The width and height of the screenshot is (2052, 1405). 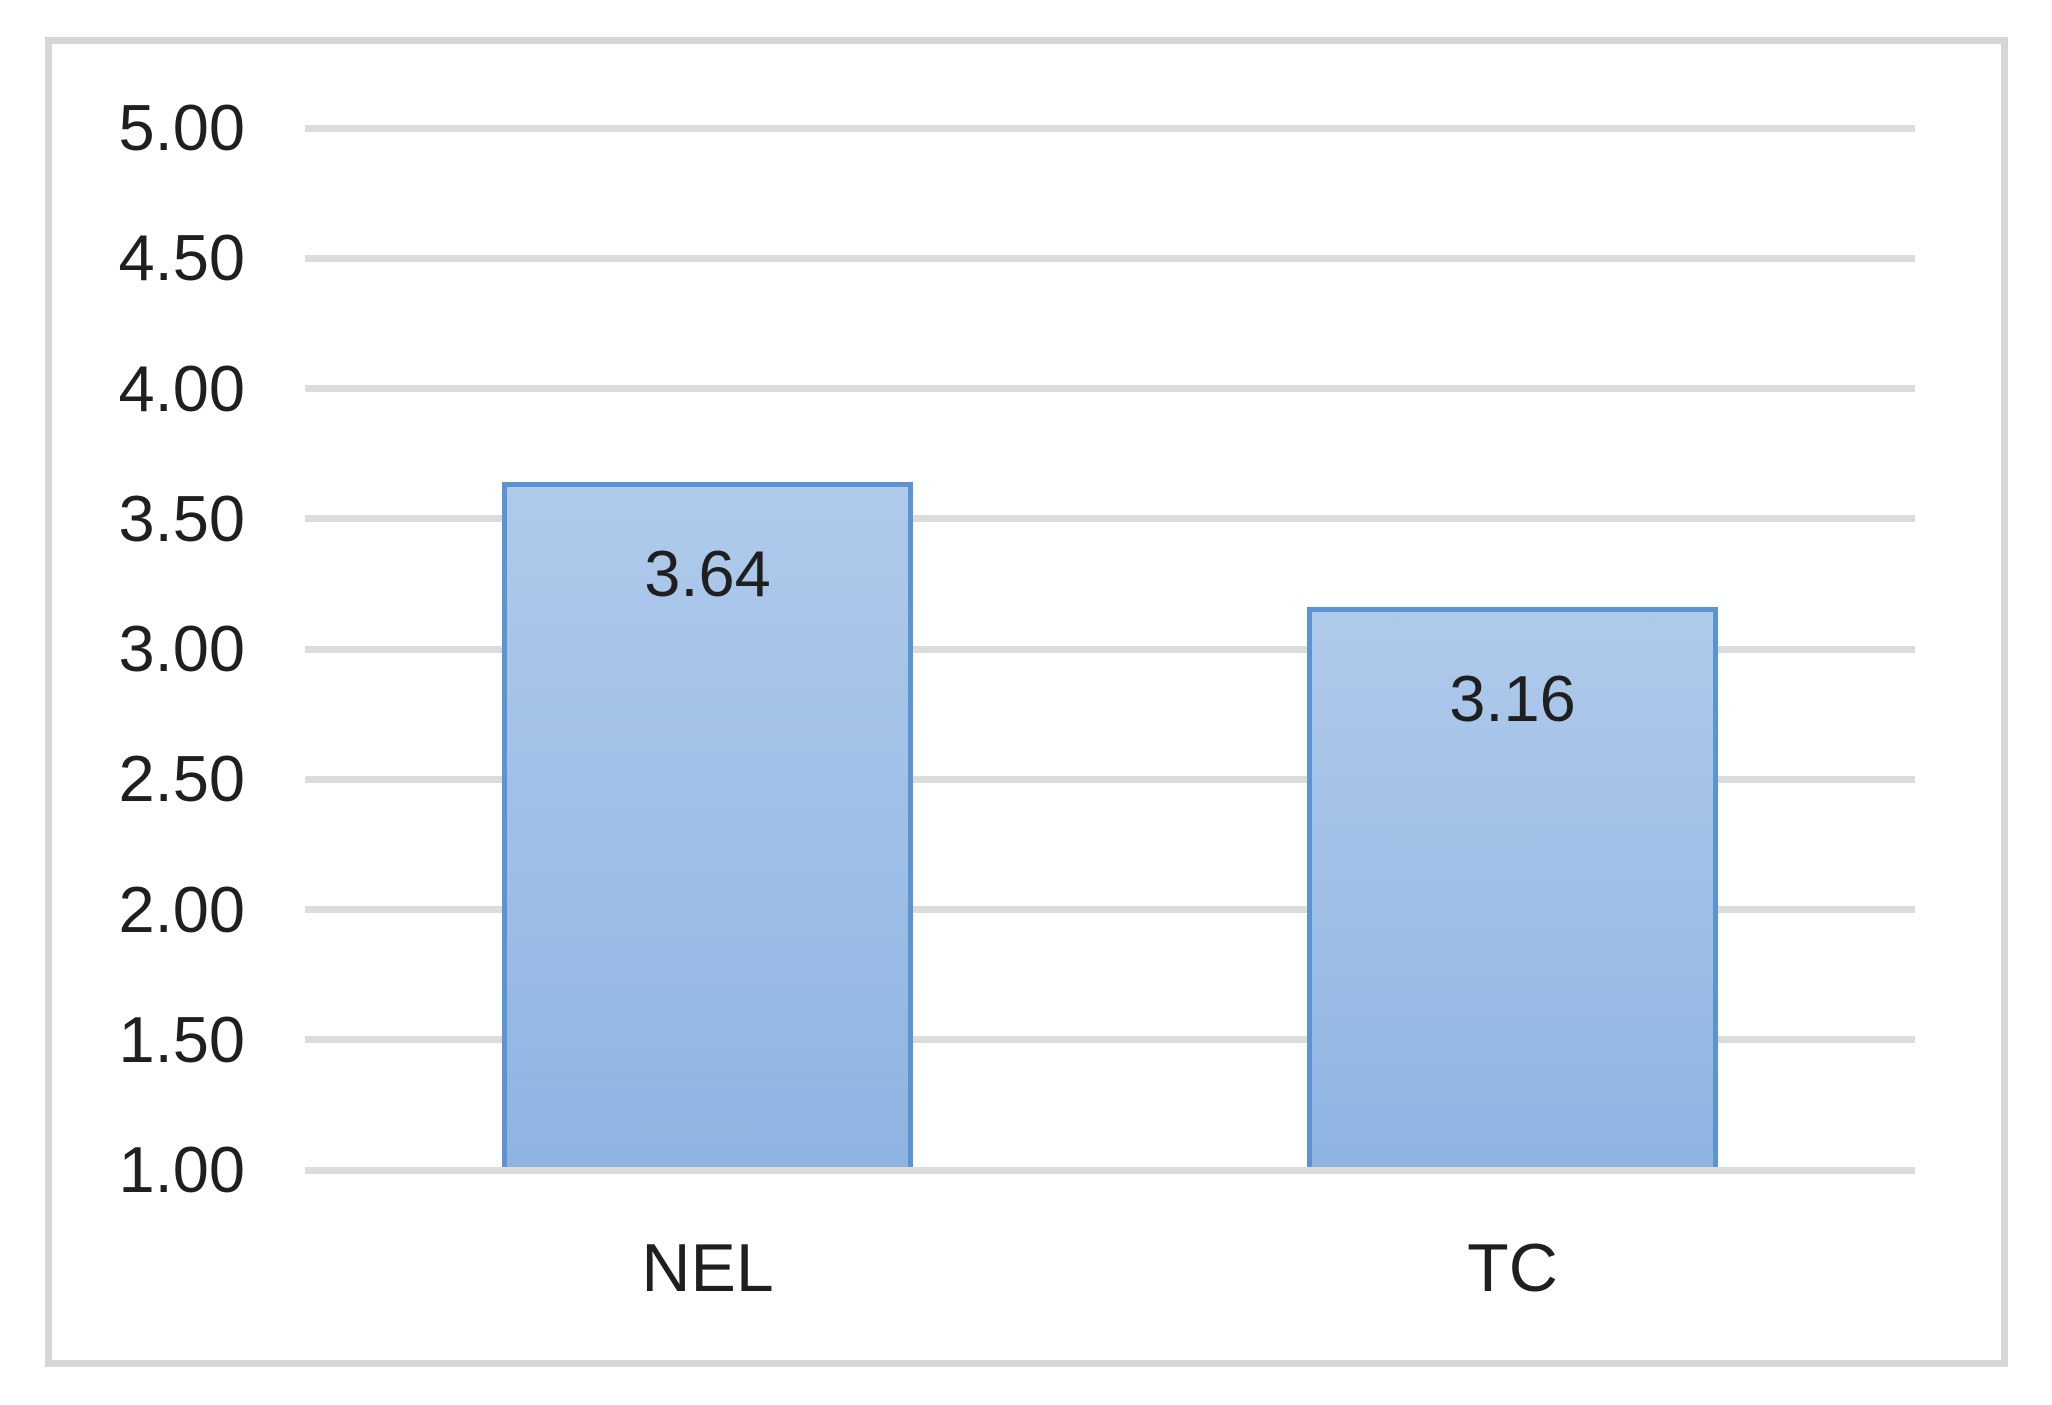 What do you see at coordinates (707, 573) in the screenshot?
I see `bar-data-label: 3.64` at bounding box center [707, 573].